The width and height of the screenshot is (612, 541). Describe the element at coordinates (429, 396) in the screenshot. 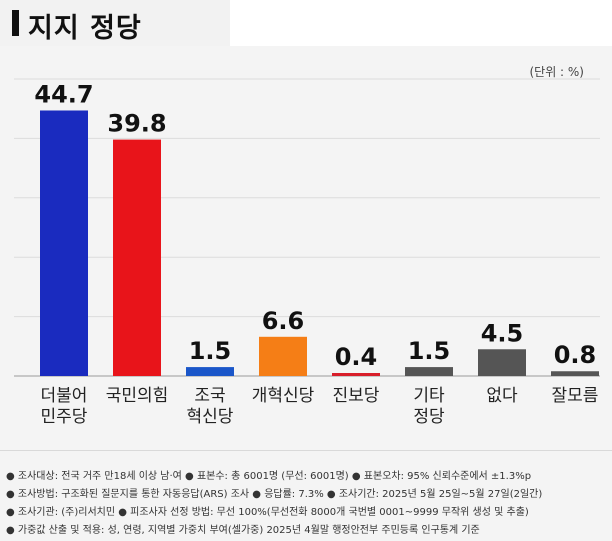

I see `category-label: 기타` at that location.